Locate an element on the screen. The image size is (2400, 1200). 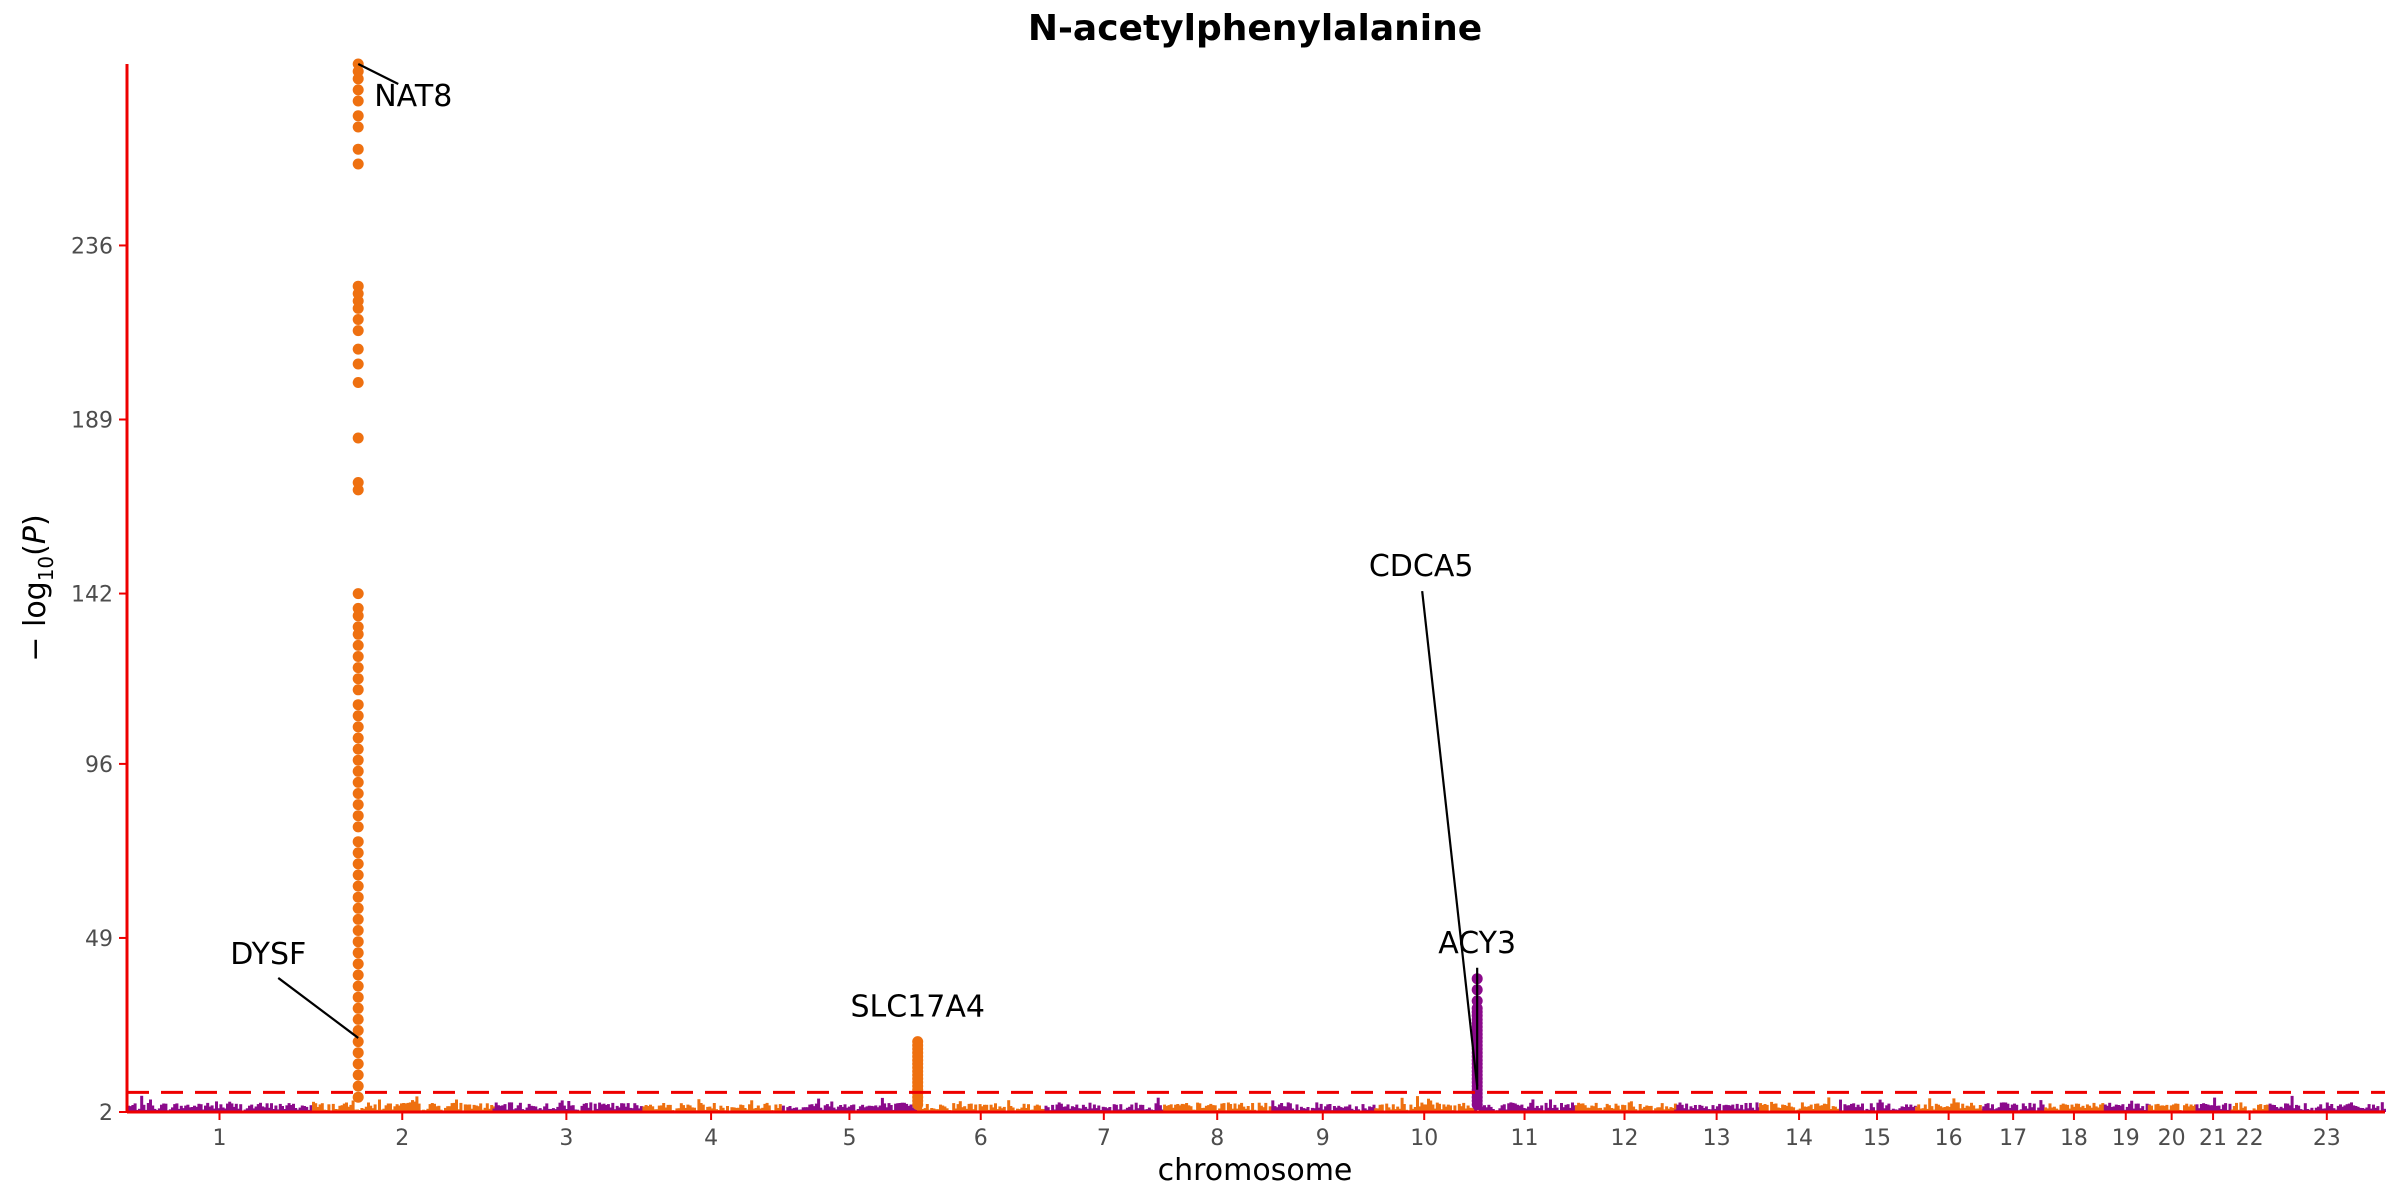
x-tick-label: 20 is located at coordinates (2172, 1138).